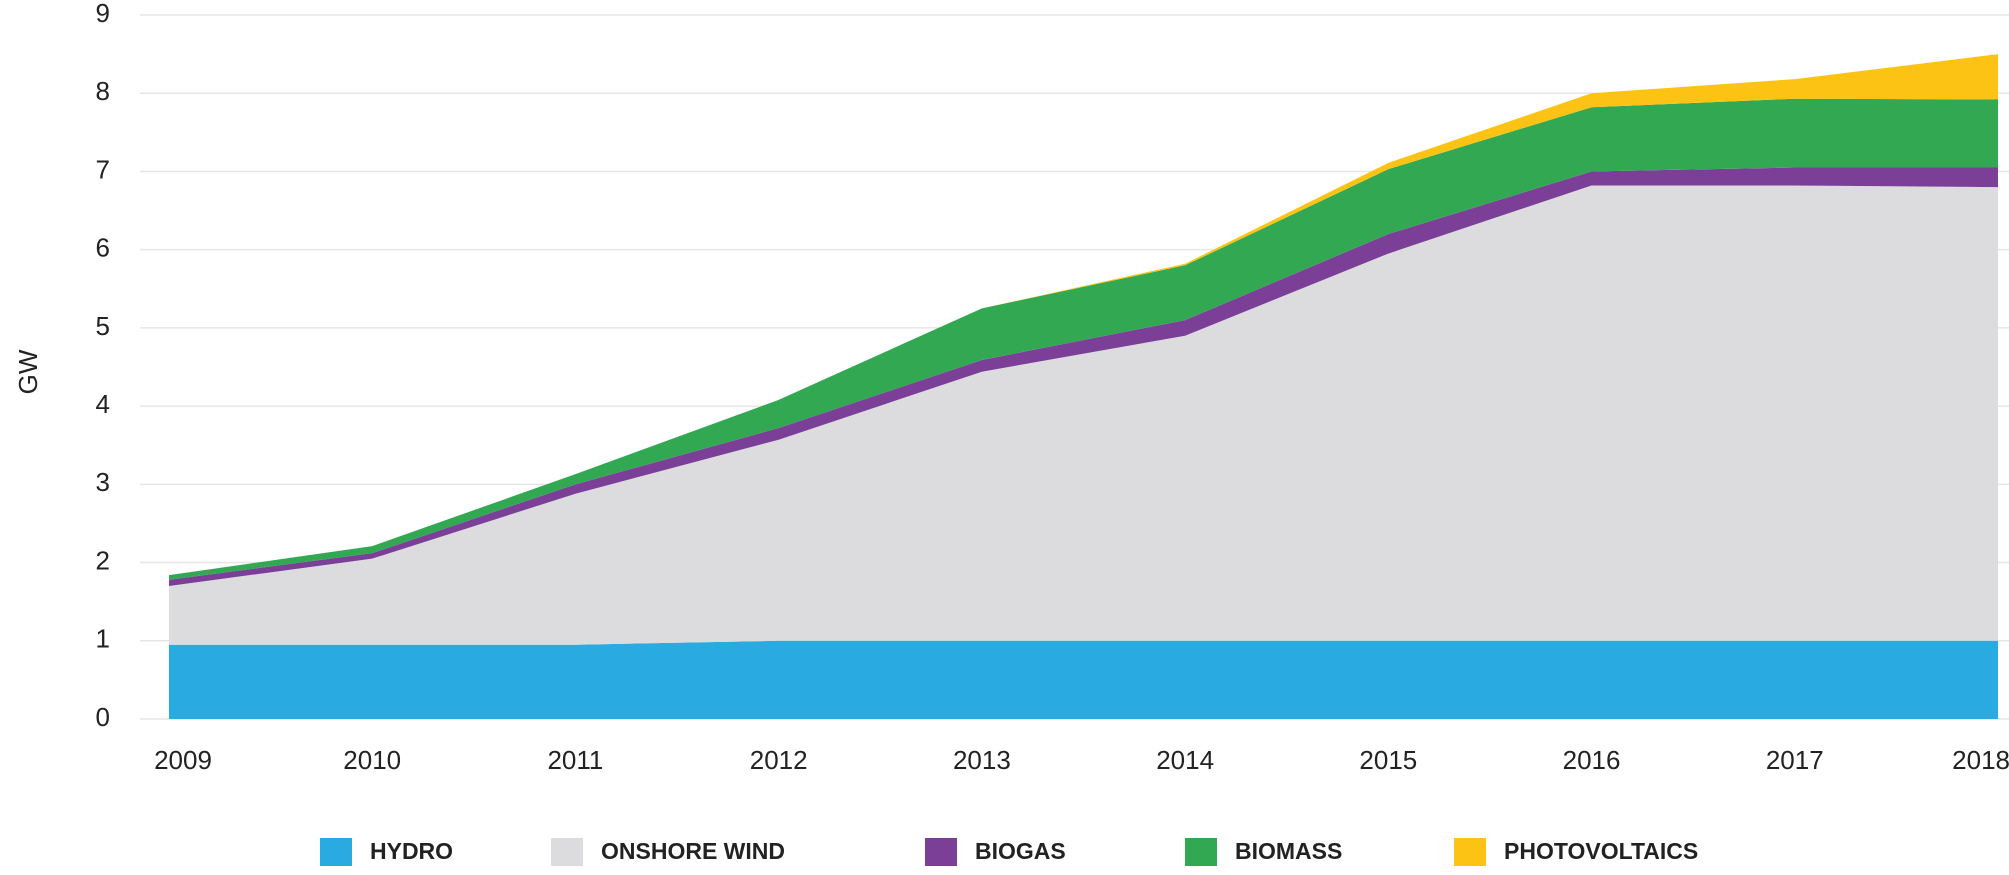 Image resolution: width=2009 pixels, height=875 pixels. What do you see at coordinates (103, 560) in the screenshot?
I see `y-tick-label: 2` at bounding box center [103, 560].